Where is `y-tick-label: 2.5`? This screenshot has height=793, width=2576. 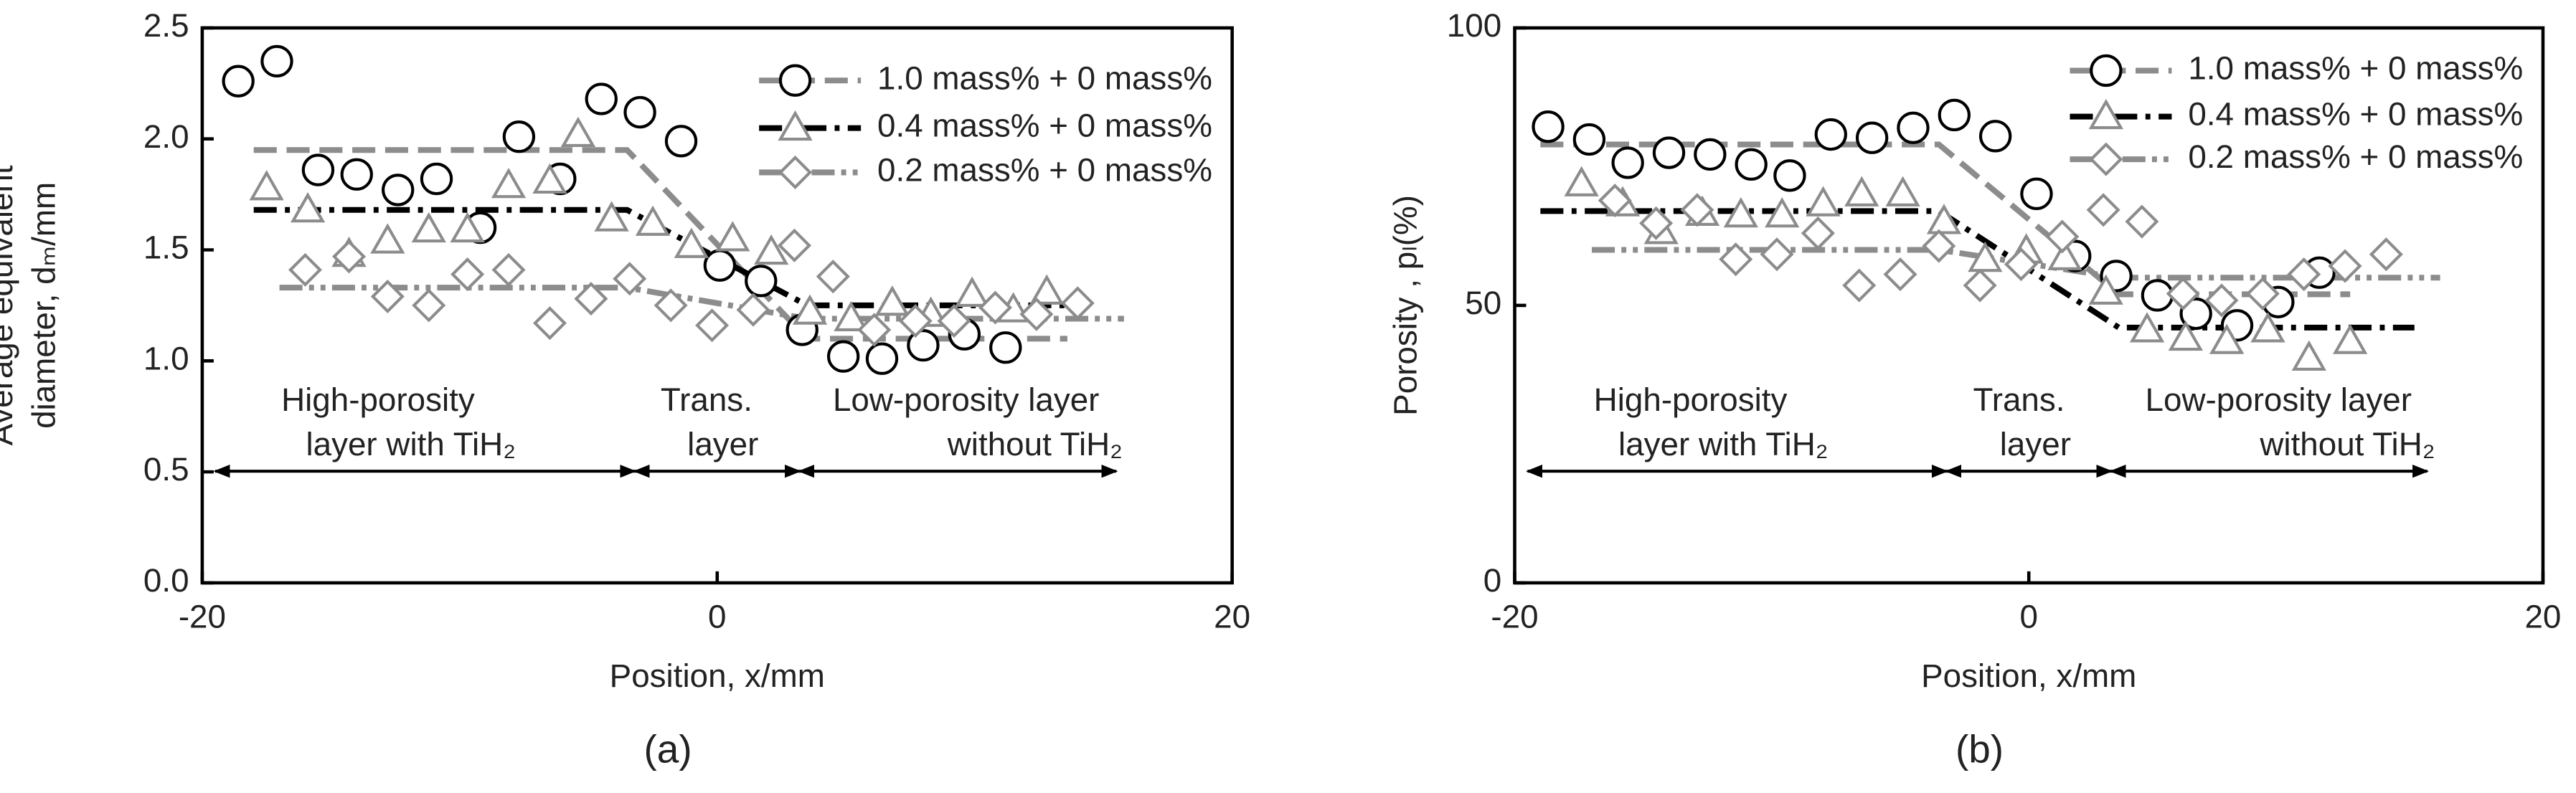
y-tick-label: 2.5 is located at coordinates (166, 25).